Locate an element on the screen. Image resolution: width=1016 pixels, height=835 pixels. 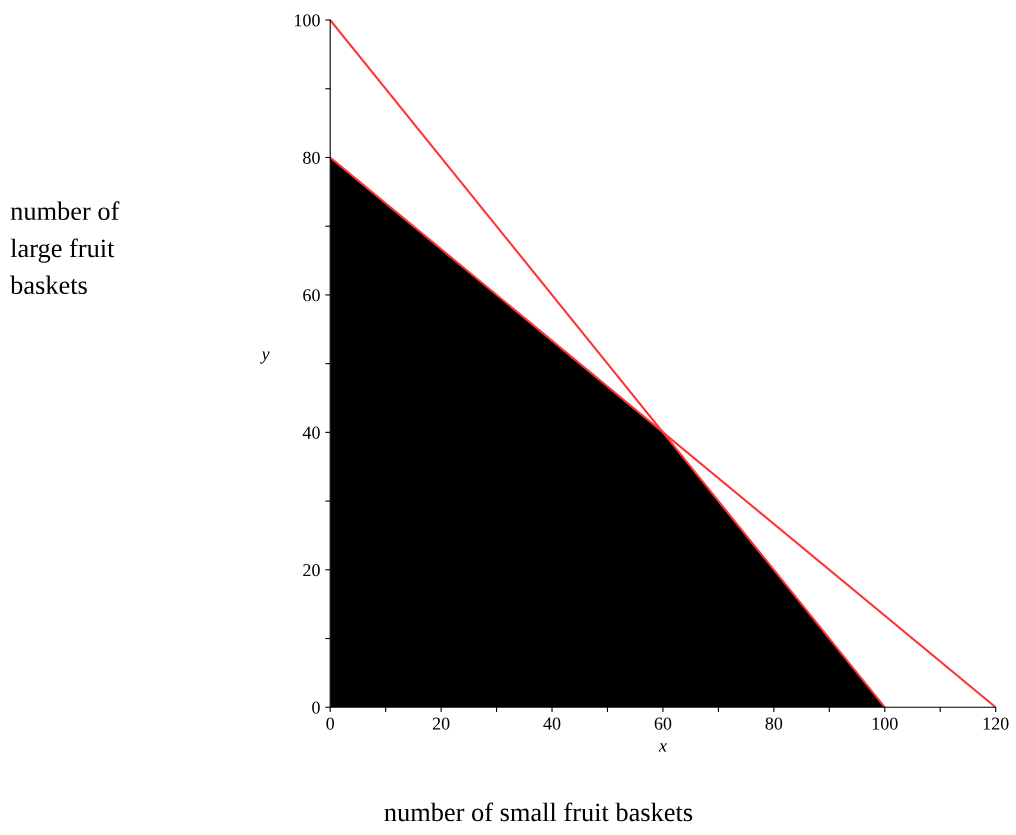
text: number of small fruit baskets is located at coordinates (538, 812).